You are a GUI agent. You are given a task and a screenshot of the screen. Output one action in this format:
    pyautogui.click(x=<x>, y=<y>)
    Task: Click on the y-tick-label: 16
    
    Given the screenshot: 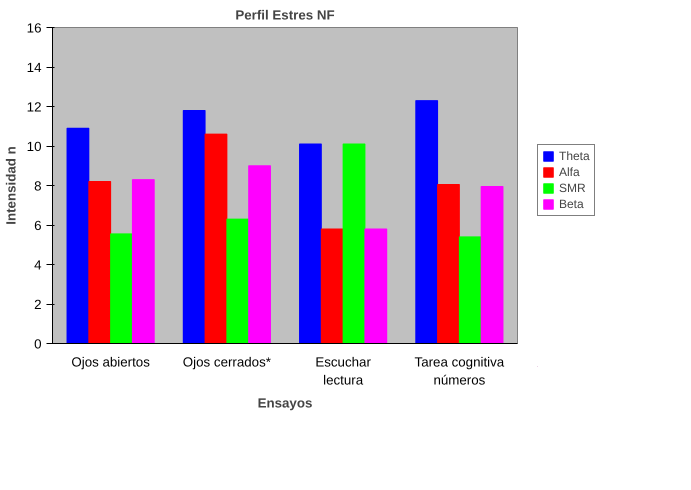 What is the action you would take?
    pyautogui.click(x=34, y=28)
    